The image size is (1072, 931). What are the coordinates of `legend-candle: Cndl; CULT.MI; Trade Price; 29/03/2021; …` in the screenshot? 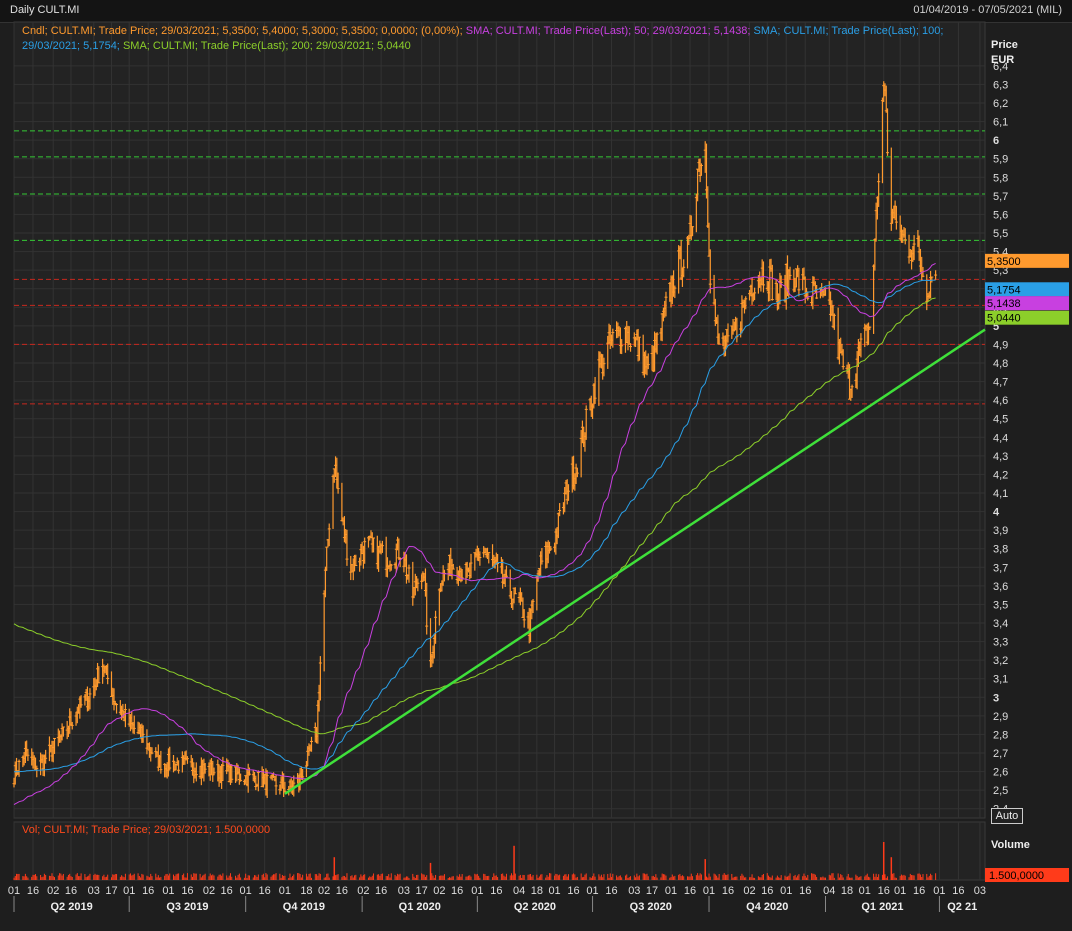 It's located at (242, 31).